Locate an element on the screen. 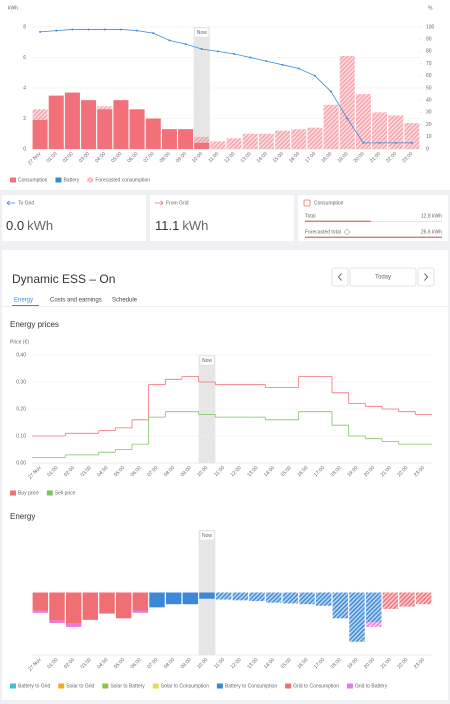 This screenshot has width=450, height=704. chart-title: Energy prices is located at coordinates (34, 324).